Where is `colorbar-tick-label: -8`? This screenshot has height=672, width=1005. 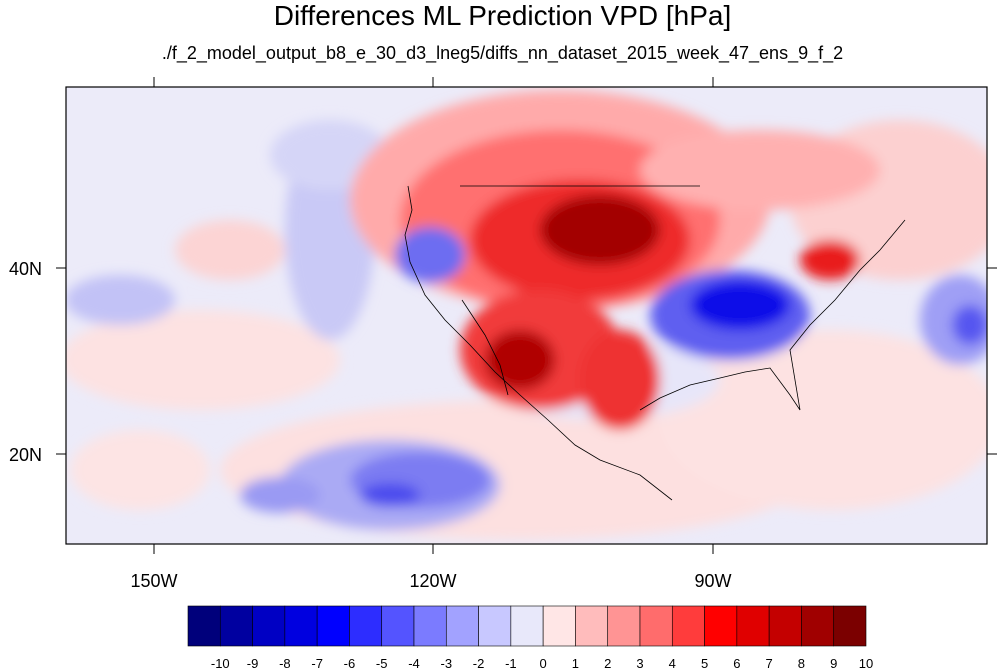 colorbar-tick-label: -8 is located at coordinates (285, 663).